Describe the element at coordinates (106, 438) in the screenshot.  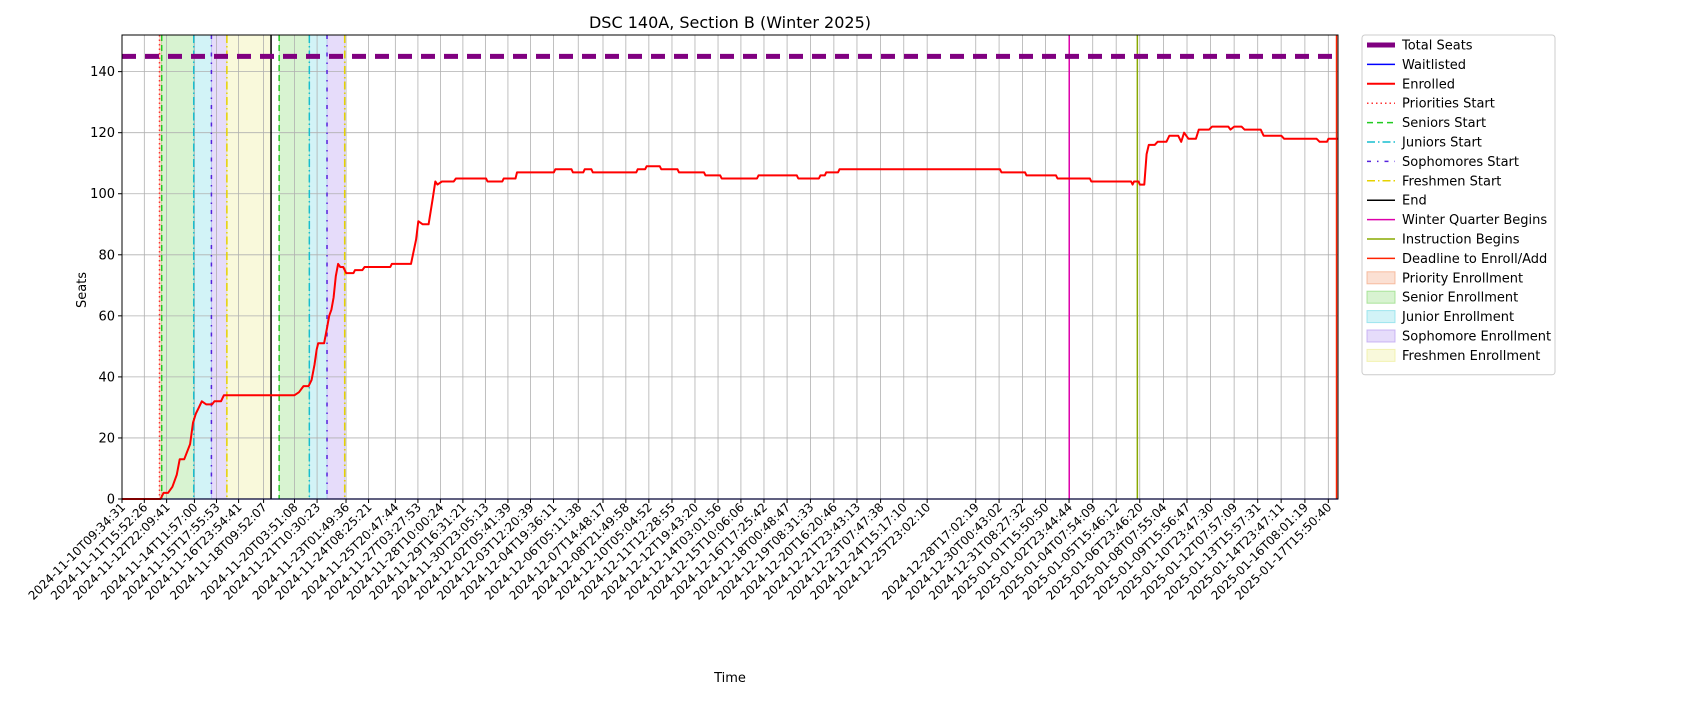
I see `y-tick-label: 20` at that location.